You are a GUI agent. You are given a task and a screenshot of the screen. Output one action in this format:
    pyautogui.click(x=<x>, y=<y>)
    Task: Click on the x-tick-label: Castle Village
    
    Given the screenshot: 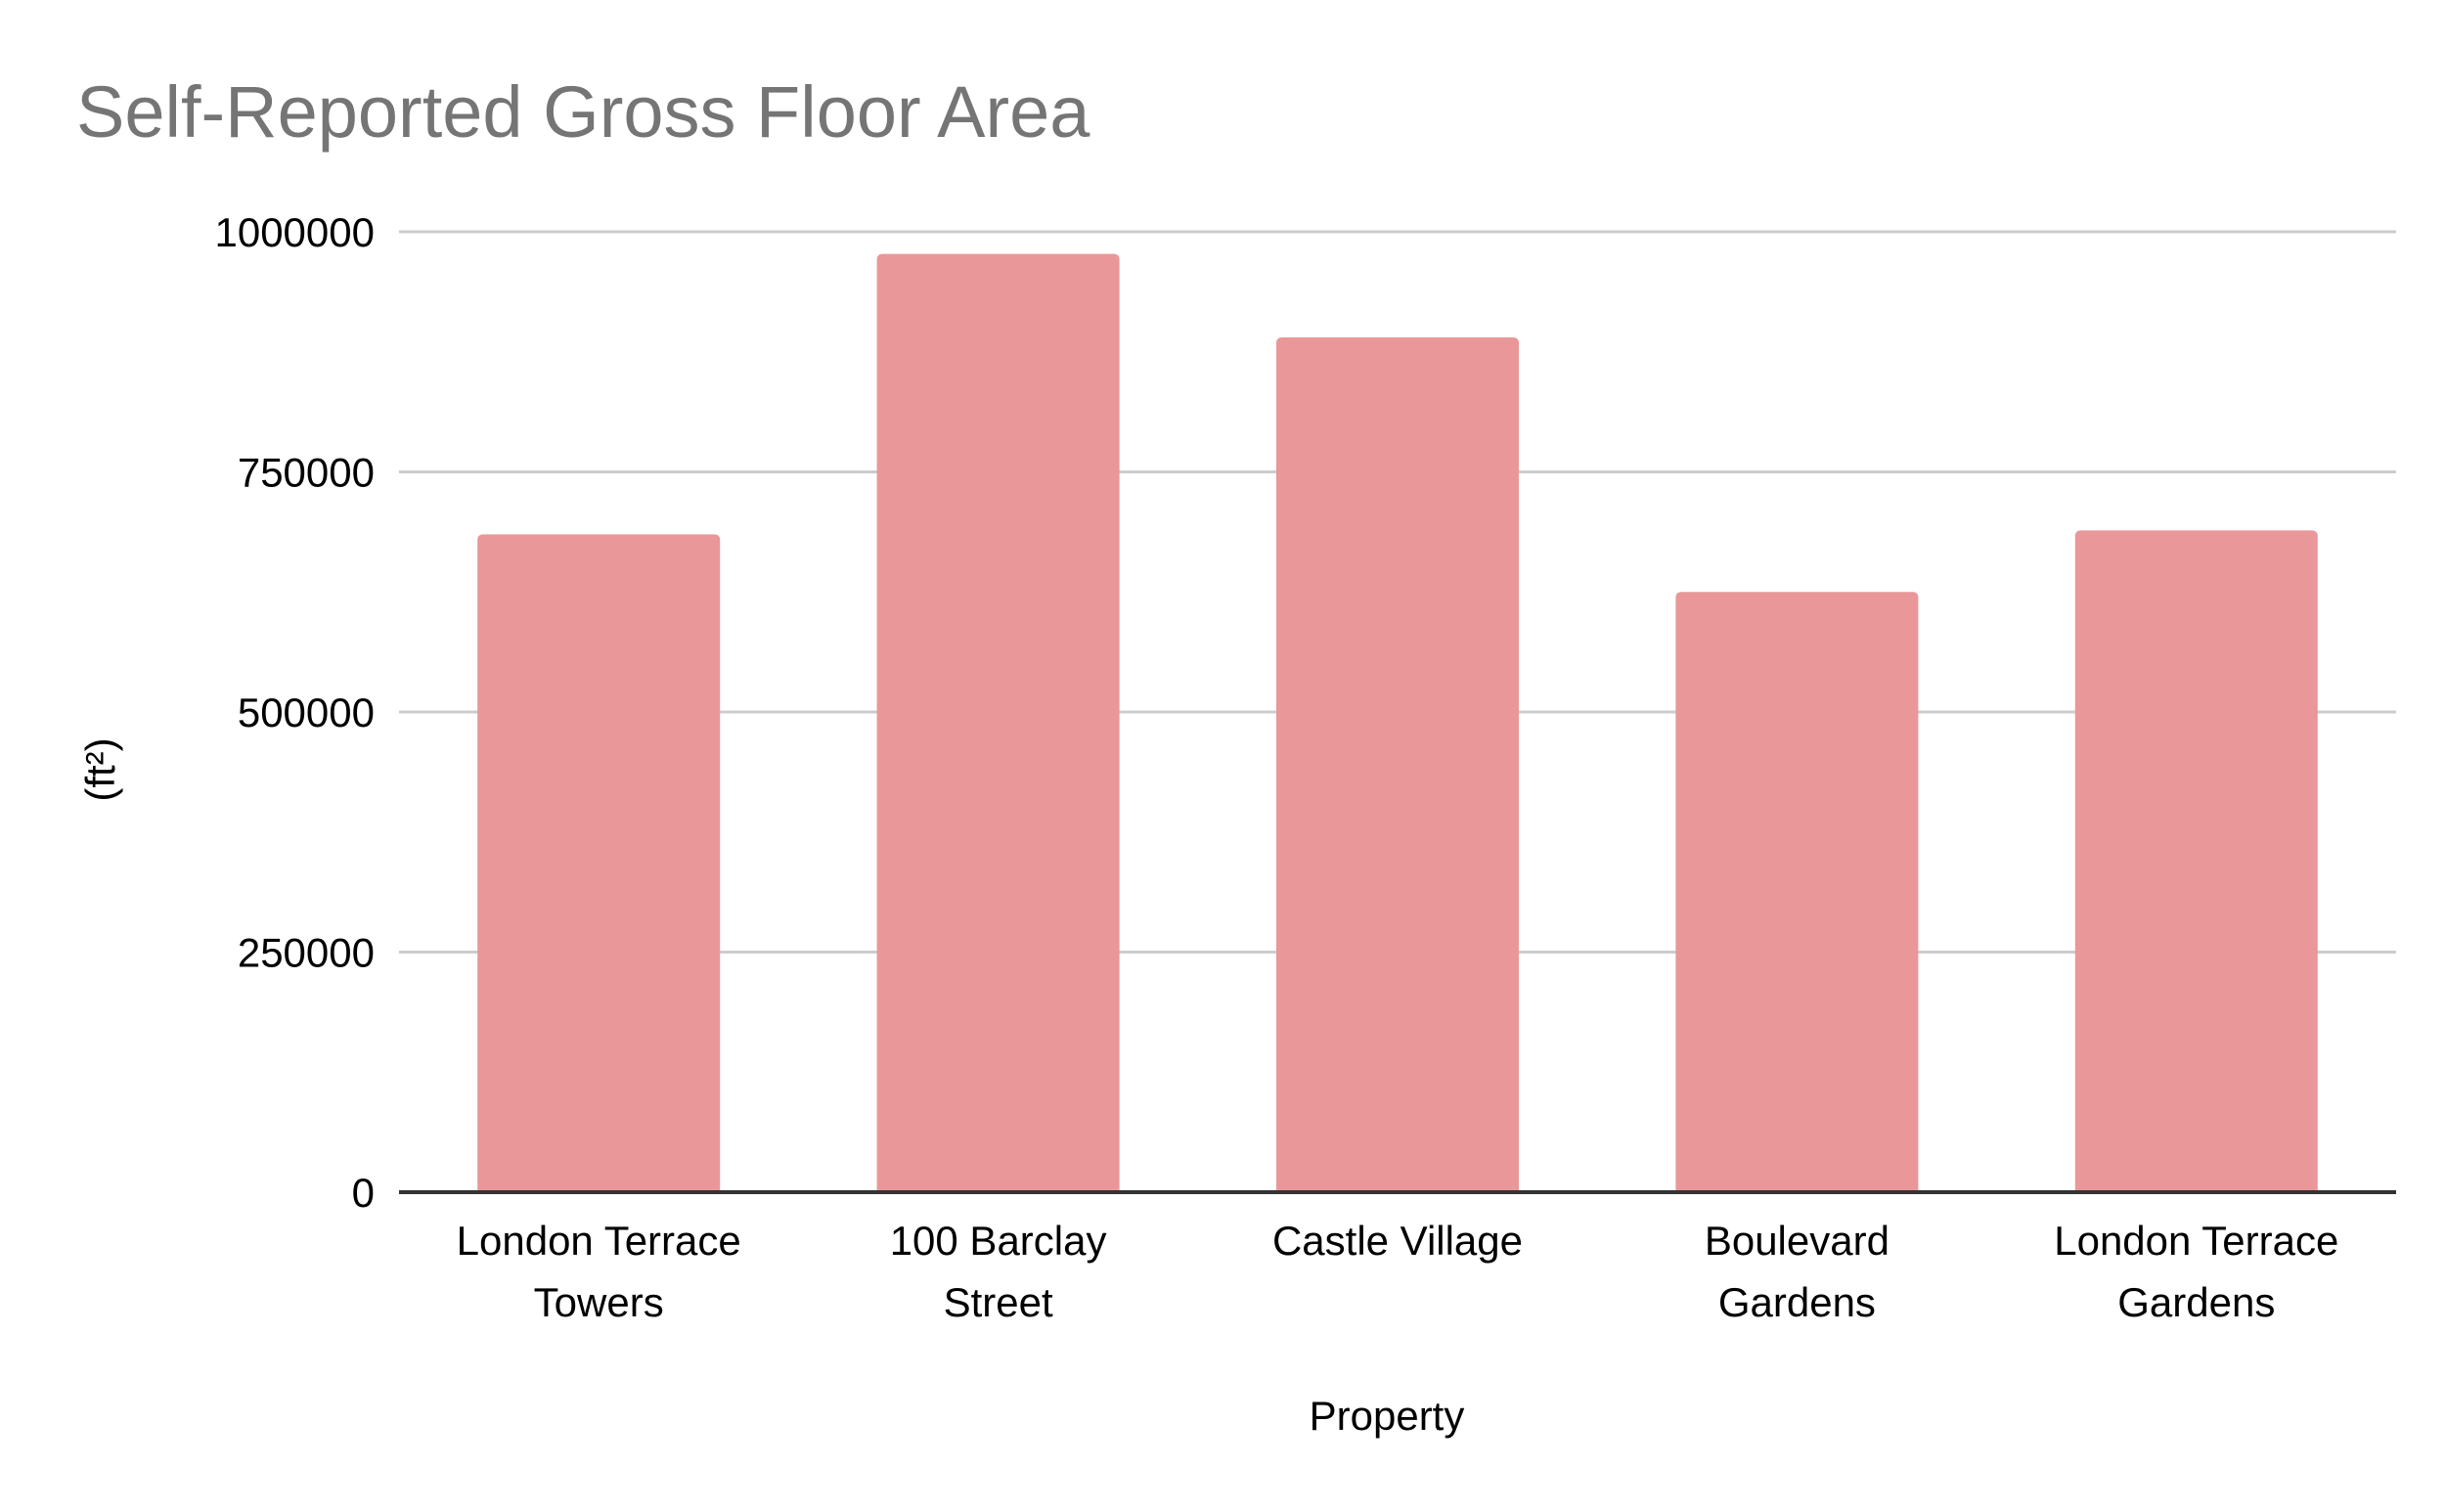 What is the action you would take?
    pyautogui.click(x=1397, y=1241)
    